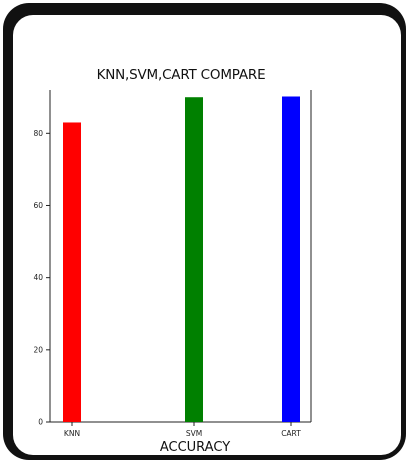 The image size is (409, 463). What do you see at coordinates (38, 277) in the screenshot?
I see `y-tick-label: 40` at bounding box center [38, 277].